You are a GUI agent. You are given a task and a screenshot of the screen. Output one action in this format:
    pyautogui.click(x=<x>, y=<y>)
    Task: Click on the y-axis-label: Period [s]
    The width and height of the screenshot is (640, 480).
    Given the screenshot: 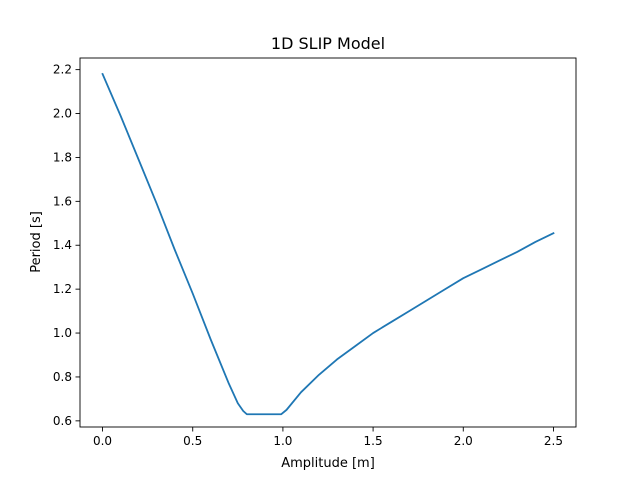 What is the action you would take?
    pyautogui.click(x=36, y=242)
    